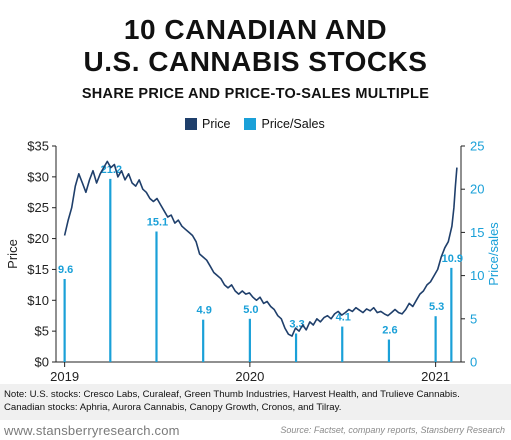  I want to click on ps-data-label: 4.1, so click(343, 318).